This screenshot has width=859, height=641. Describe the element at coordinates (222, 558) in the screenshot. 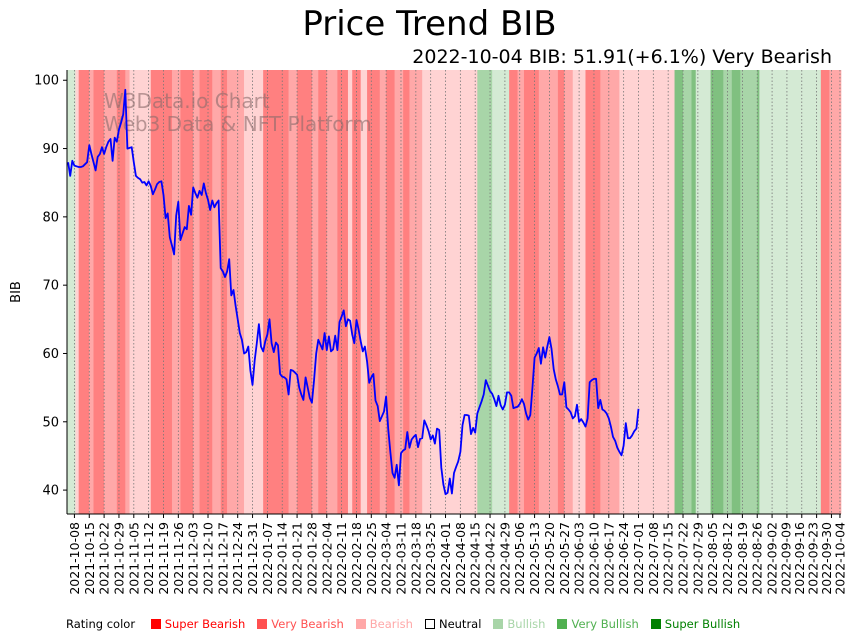

I see `x-tick-label: 2021-12-17` at that location.